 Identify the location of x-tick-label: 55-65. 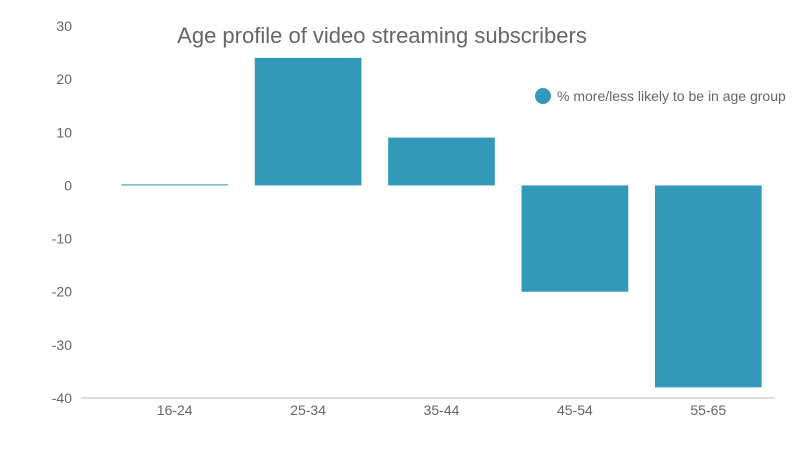
(708, 410).